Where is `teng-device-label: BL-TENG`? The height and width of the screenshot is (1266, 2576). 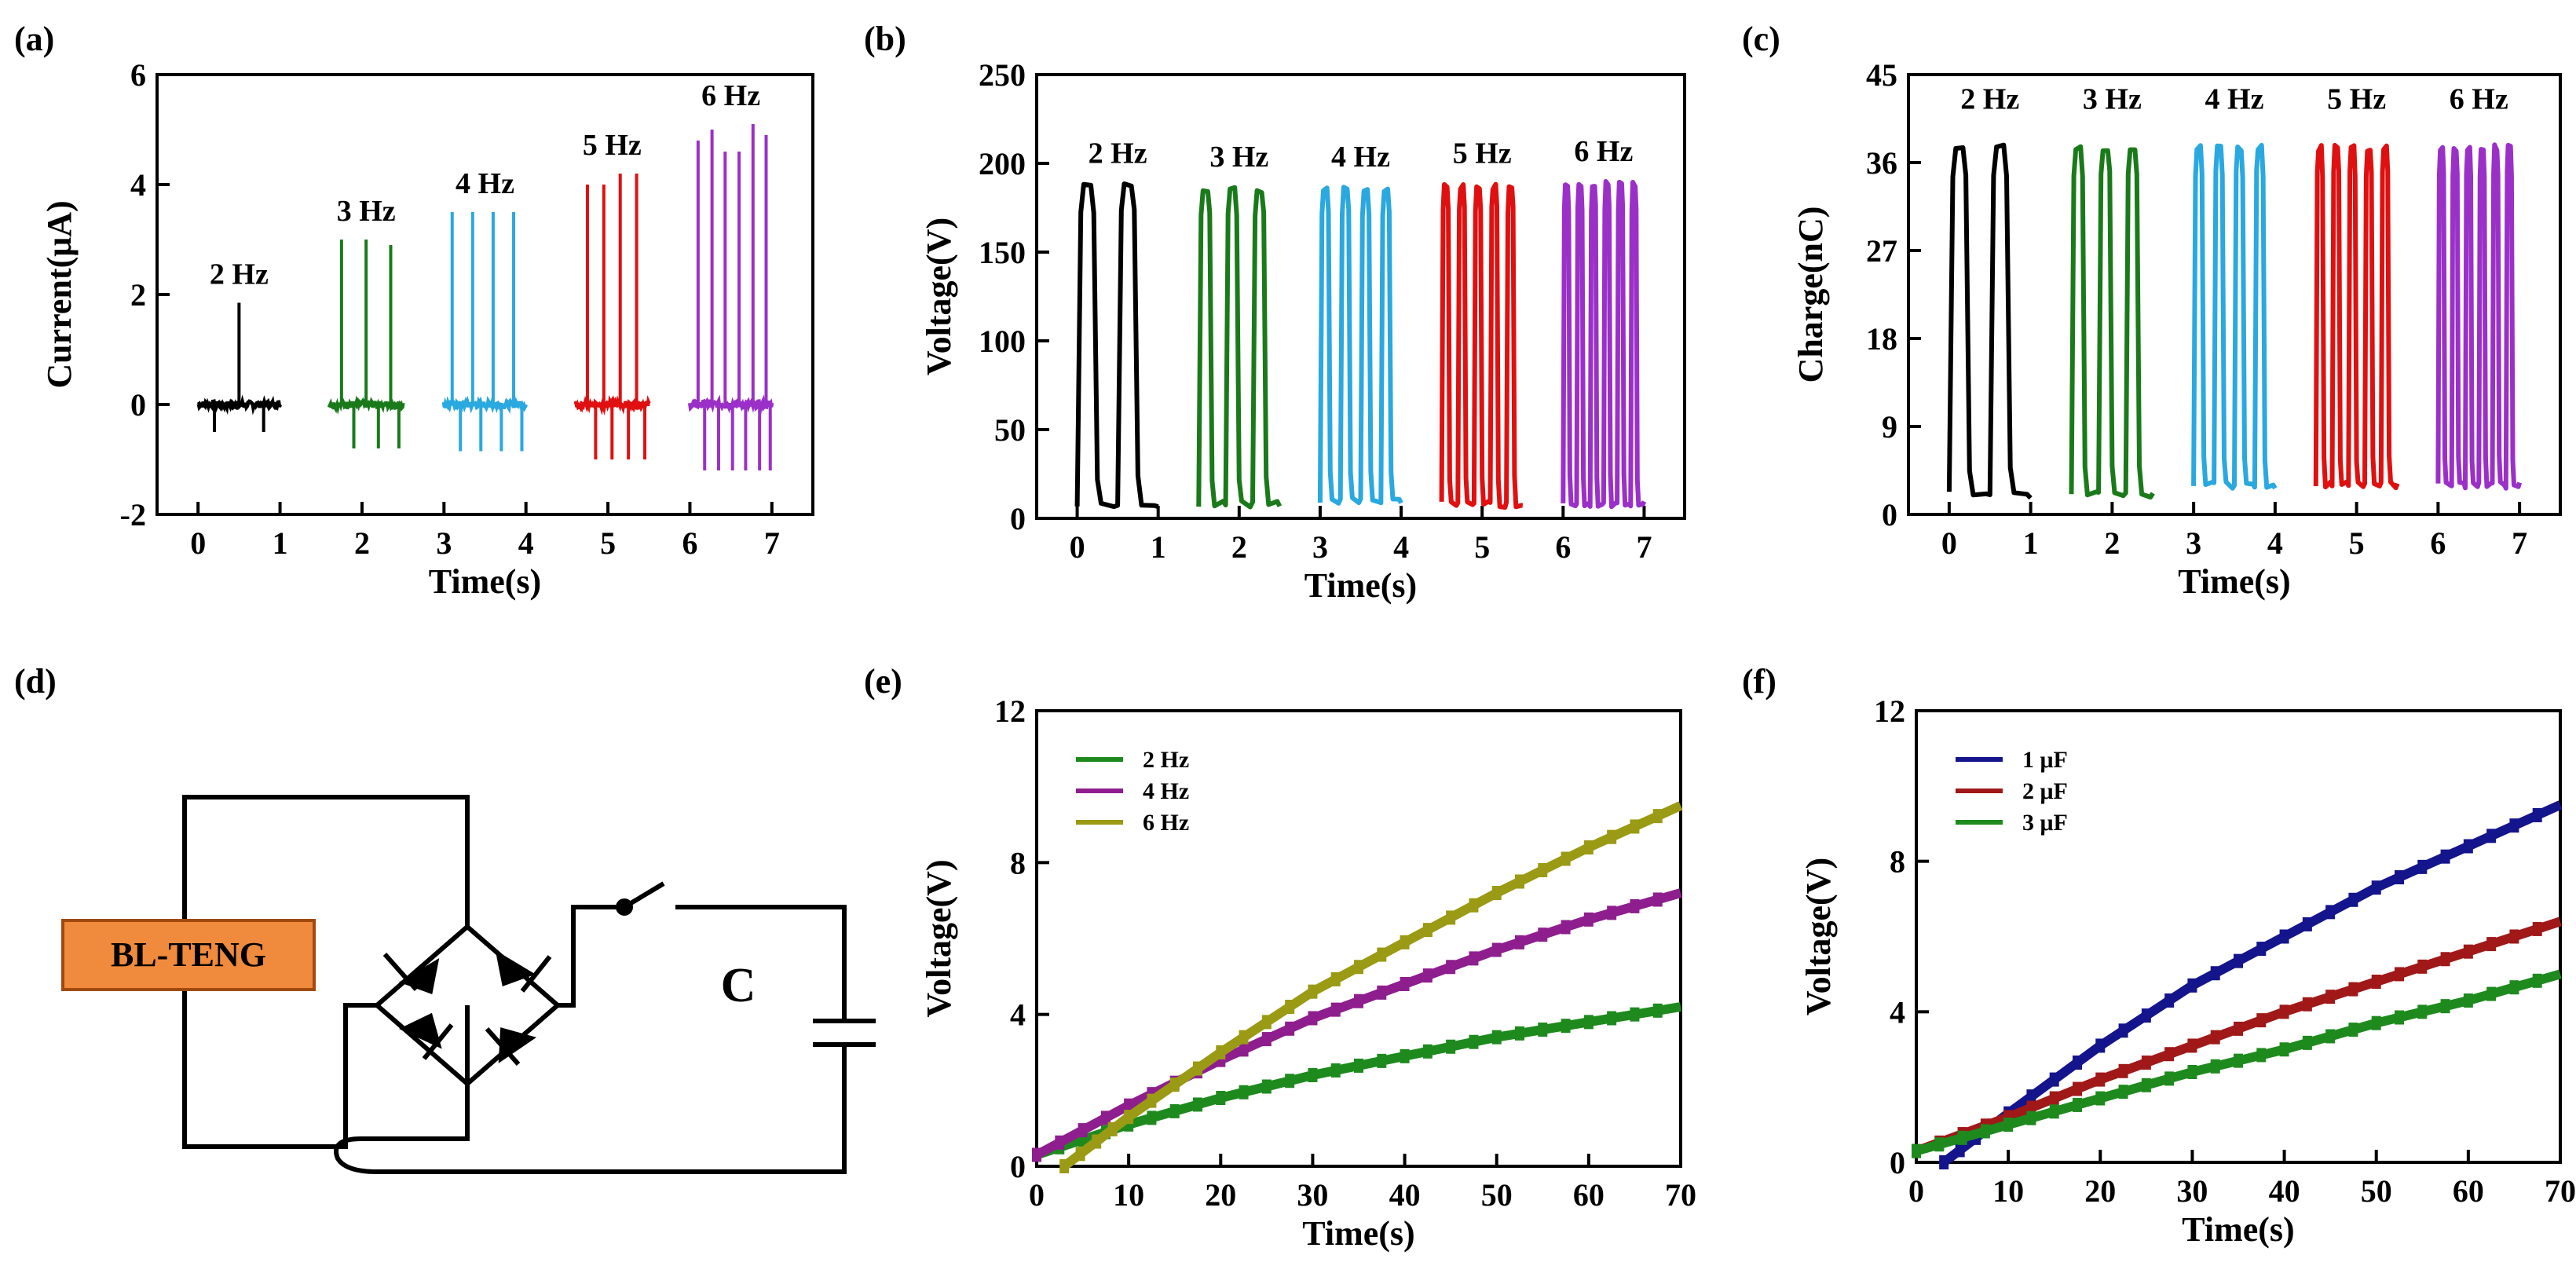 teng-device-label: BL-TENG is located at coordinates (189, 954).